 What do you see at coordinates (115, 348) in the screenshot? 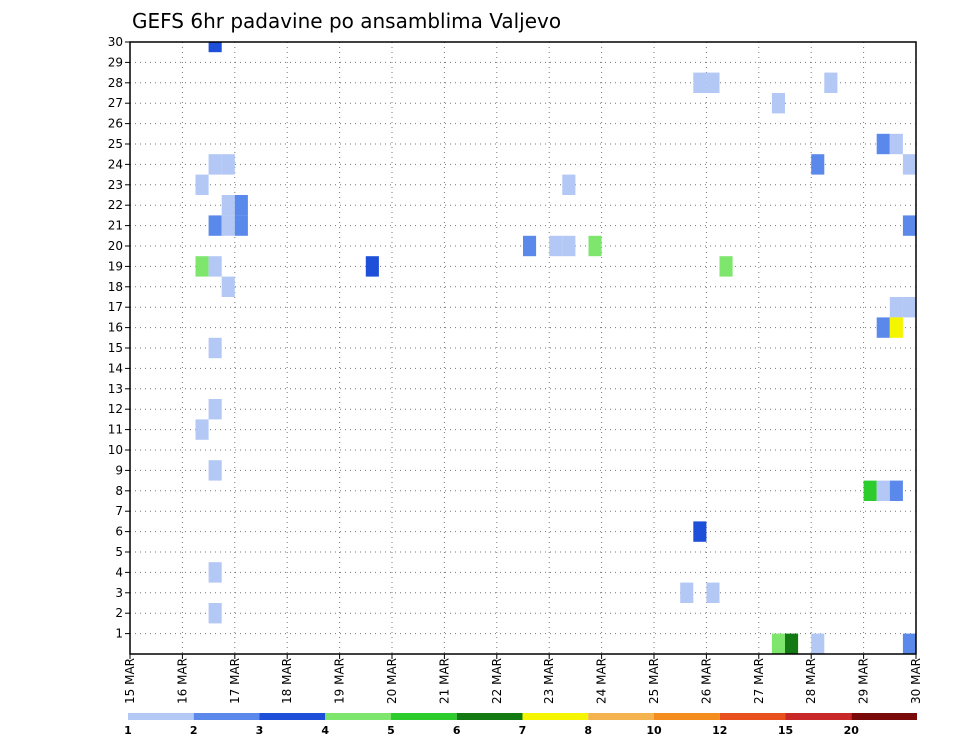
I see `y-tick-label: 15` at bounding box center [115, 348].